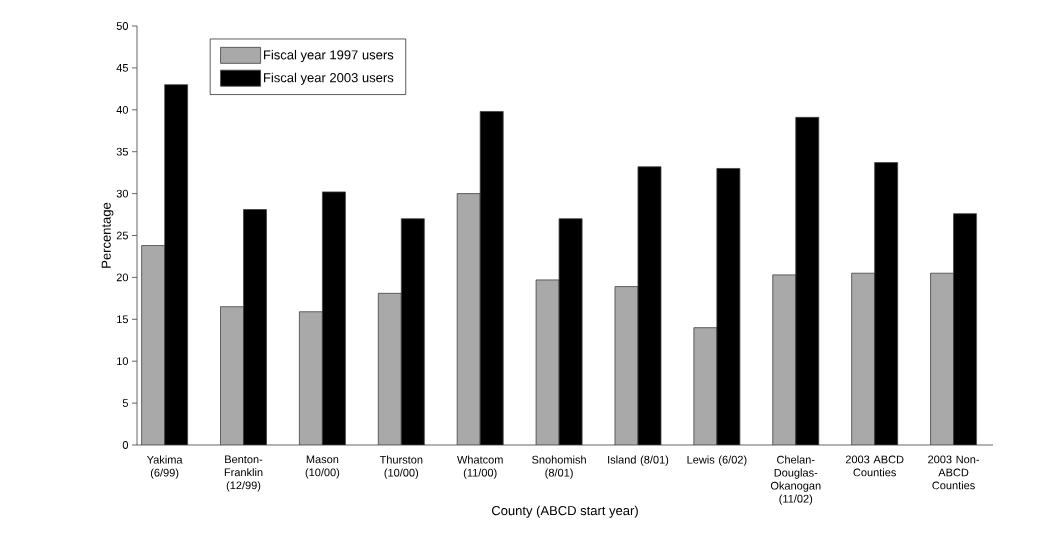 Image resolution: width=1042 pixels, height=558 pixels. Describe the element at coordinates (122, 235) in the screenshot. I see `y-tick-label: 25` at that location.